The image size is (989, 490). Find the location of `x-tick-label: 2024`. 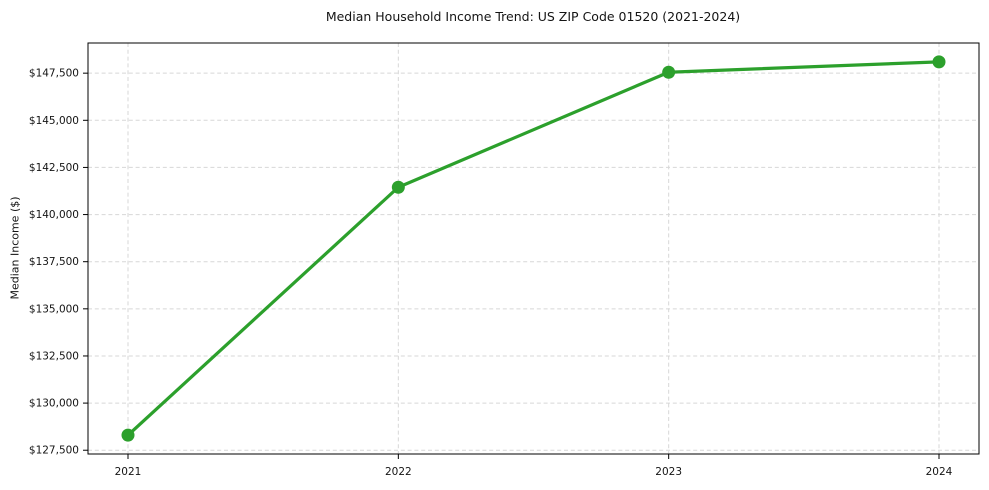

x-tick-label: 2024 is located at coordinates (939, 472).